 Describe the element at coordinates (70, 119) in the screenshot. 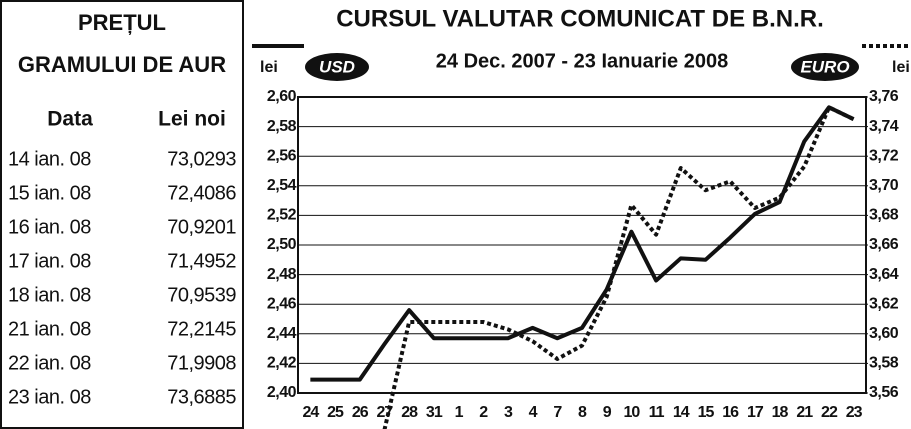

I see `table-header: Data` at that location.